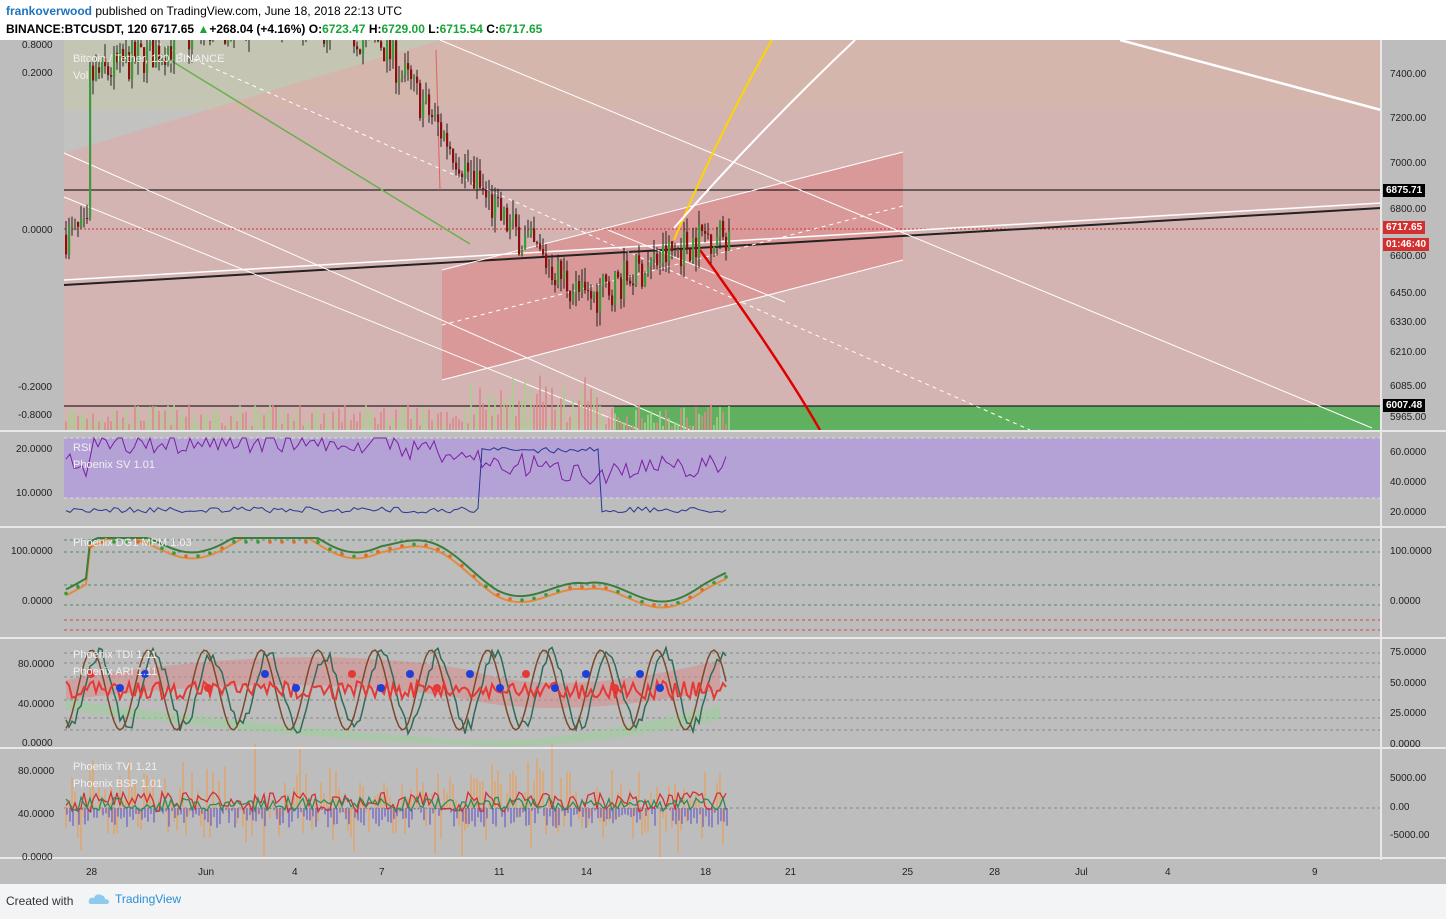 This screenshot has width=1446, height=919. Describe the element at coordinates (1408, 417) in the screenshot. I see `right-tick: 5965.00` at that location.